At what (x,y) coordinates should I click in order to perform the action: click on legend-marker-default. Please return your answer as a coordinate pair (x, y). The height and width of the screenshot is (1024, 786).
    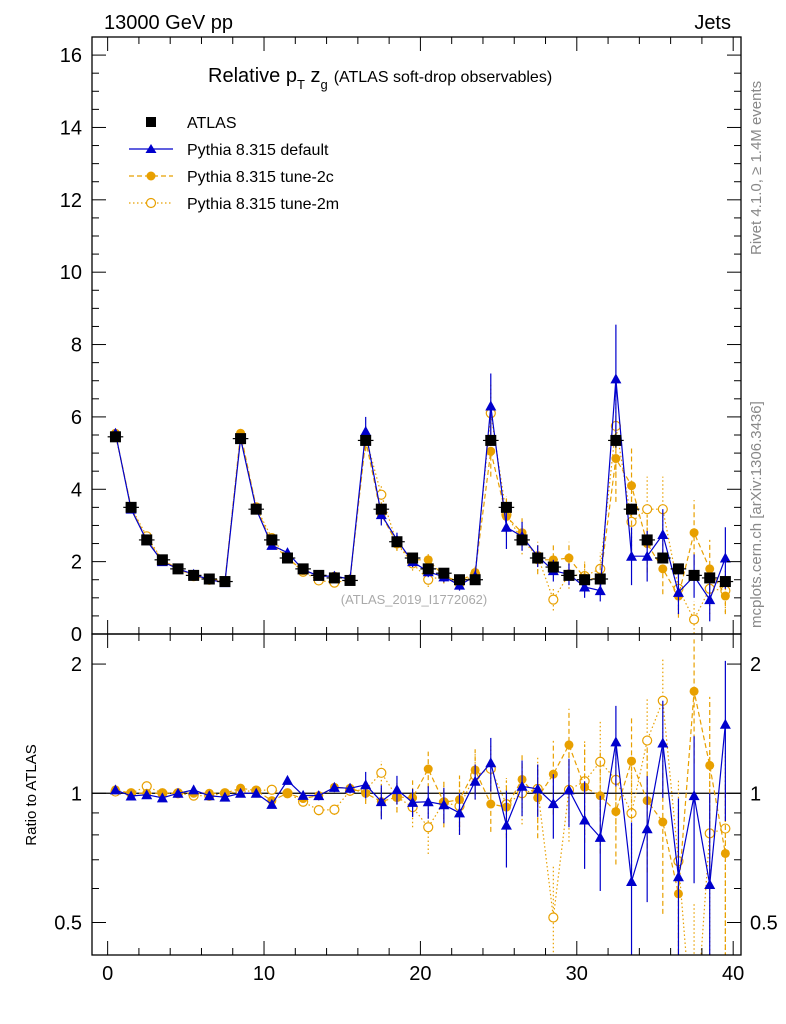
    Looking at the image, I should click on (151, 148).